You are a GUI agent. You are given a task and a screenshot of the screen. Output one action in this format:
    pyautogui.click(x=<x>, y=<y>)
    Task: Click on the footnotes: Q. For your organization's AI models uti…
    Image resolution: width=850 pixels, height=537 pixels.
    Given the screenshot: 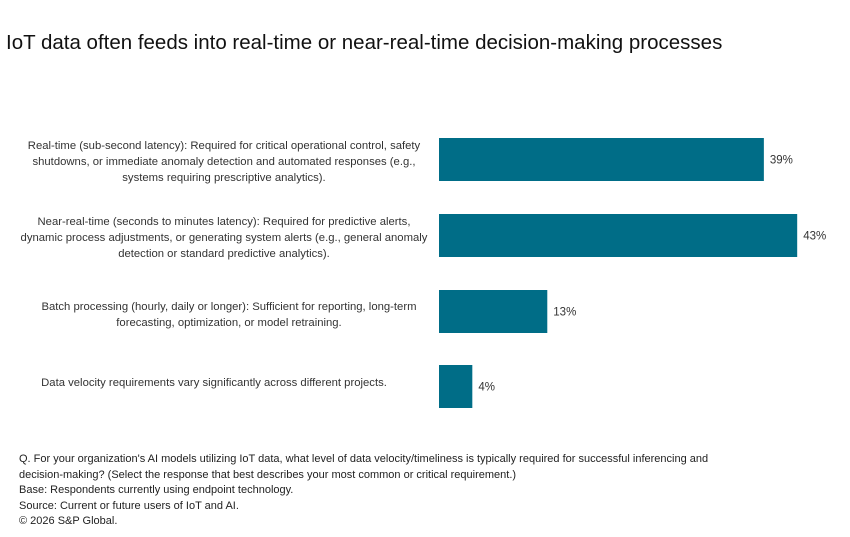 What is the action you would take?
    pyautogui.click(x=363, y=491)
    